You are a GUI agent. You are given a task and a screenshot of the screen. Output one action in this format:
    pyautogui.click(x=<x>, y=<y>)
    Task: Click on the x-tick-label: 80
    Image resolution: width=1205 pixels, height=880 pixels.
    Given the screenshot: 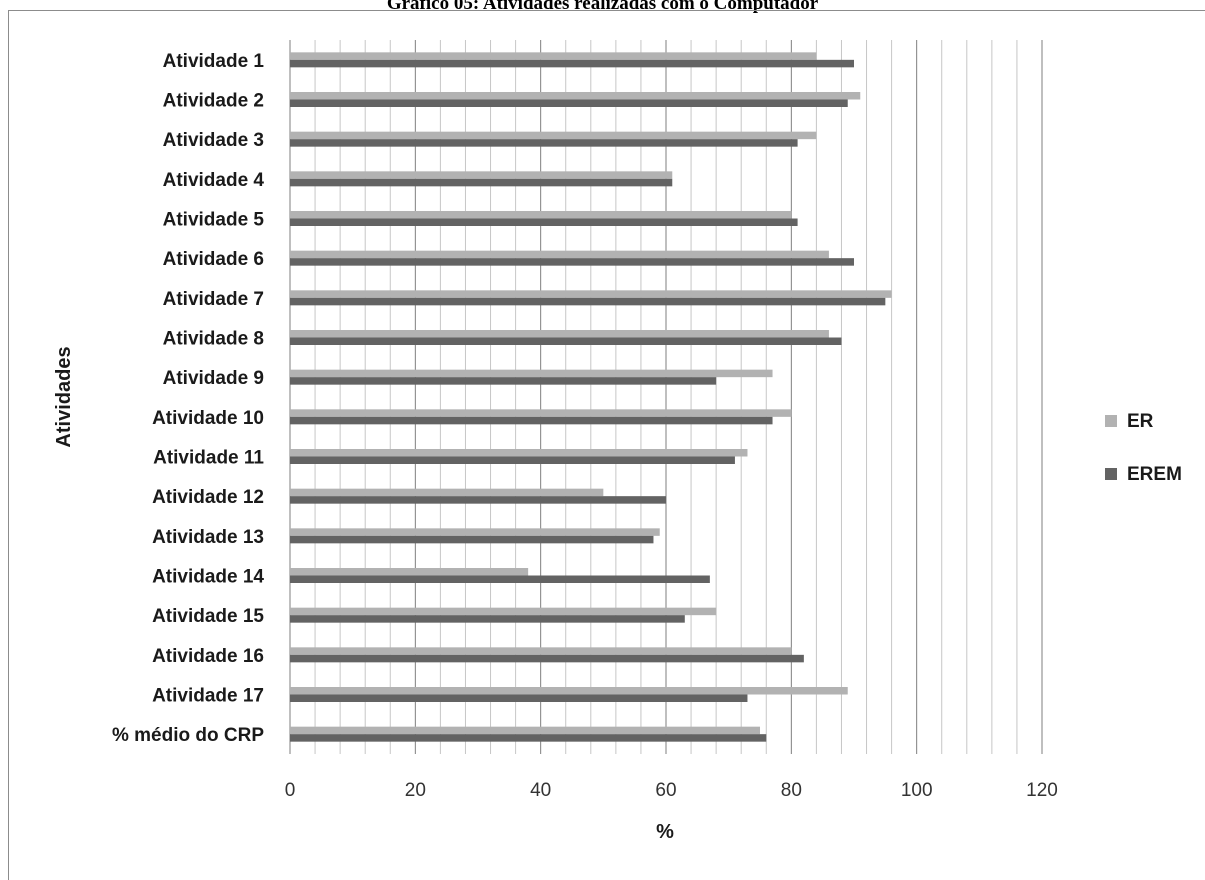 What is the action you would take?
    pyautogui.click(x=791, y=790)
    